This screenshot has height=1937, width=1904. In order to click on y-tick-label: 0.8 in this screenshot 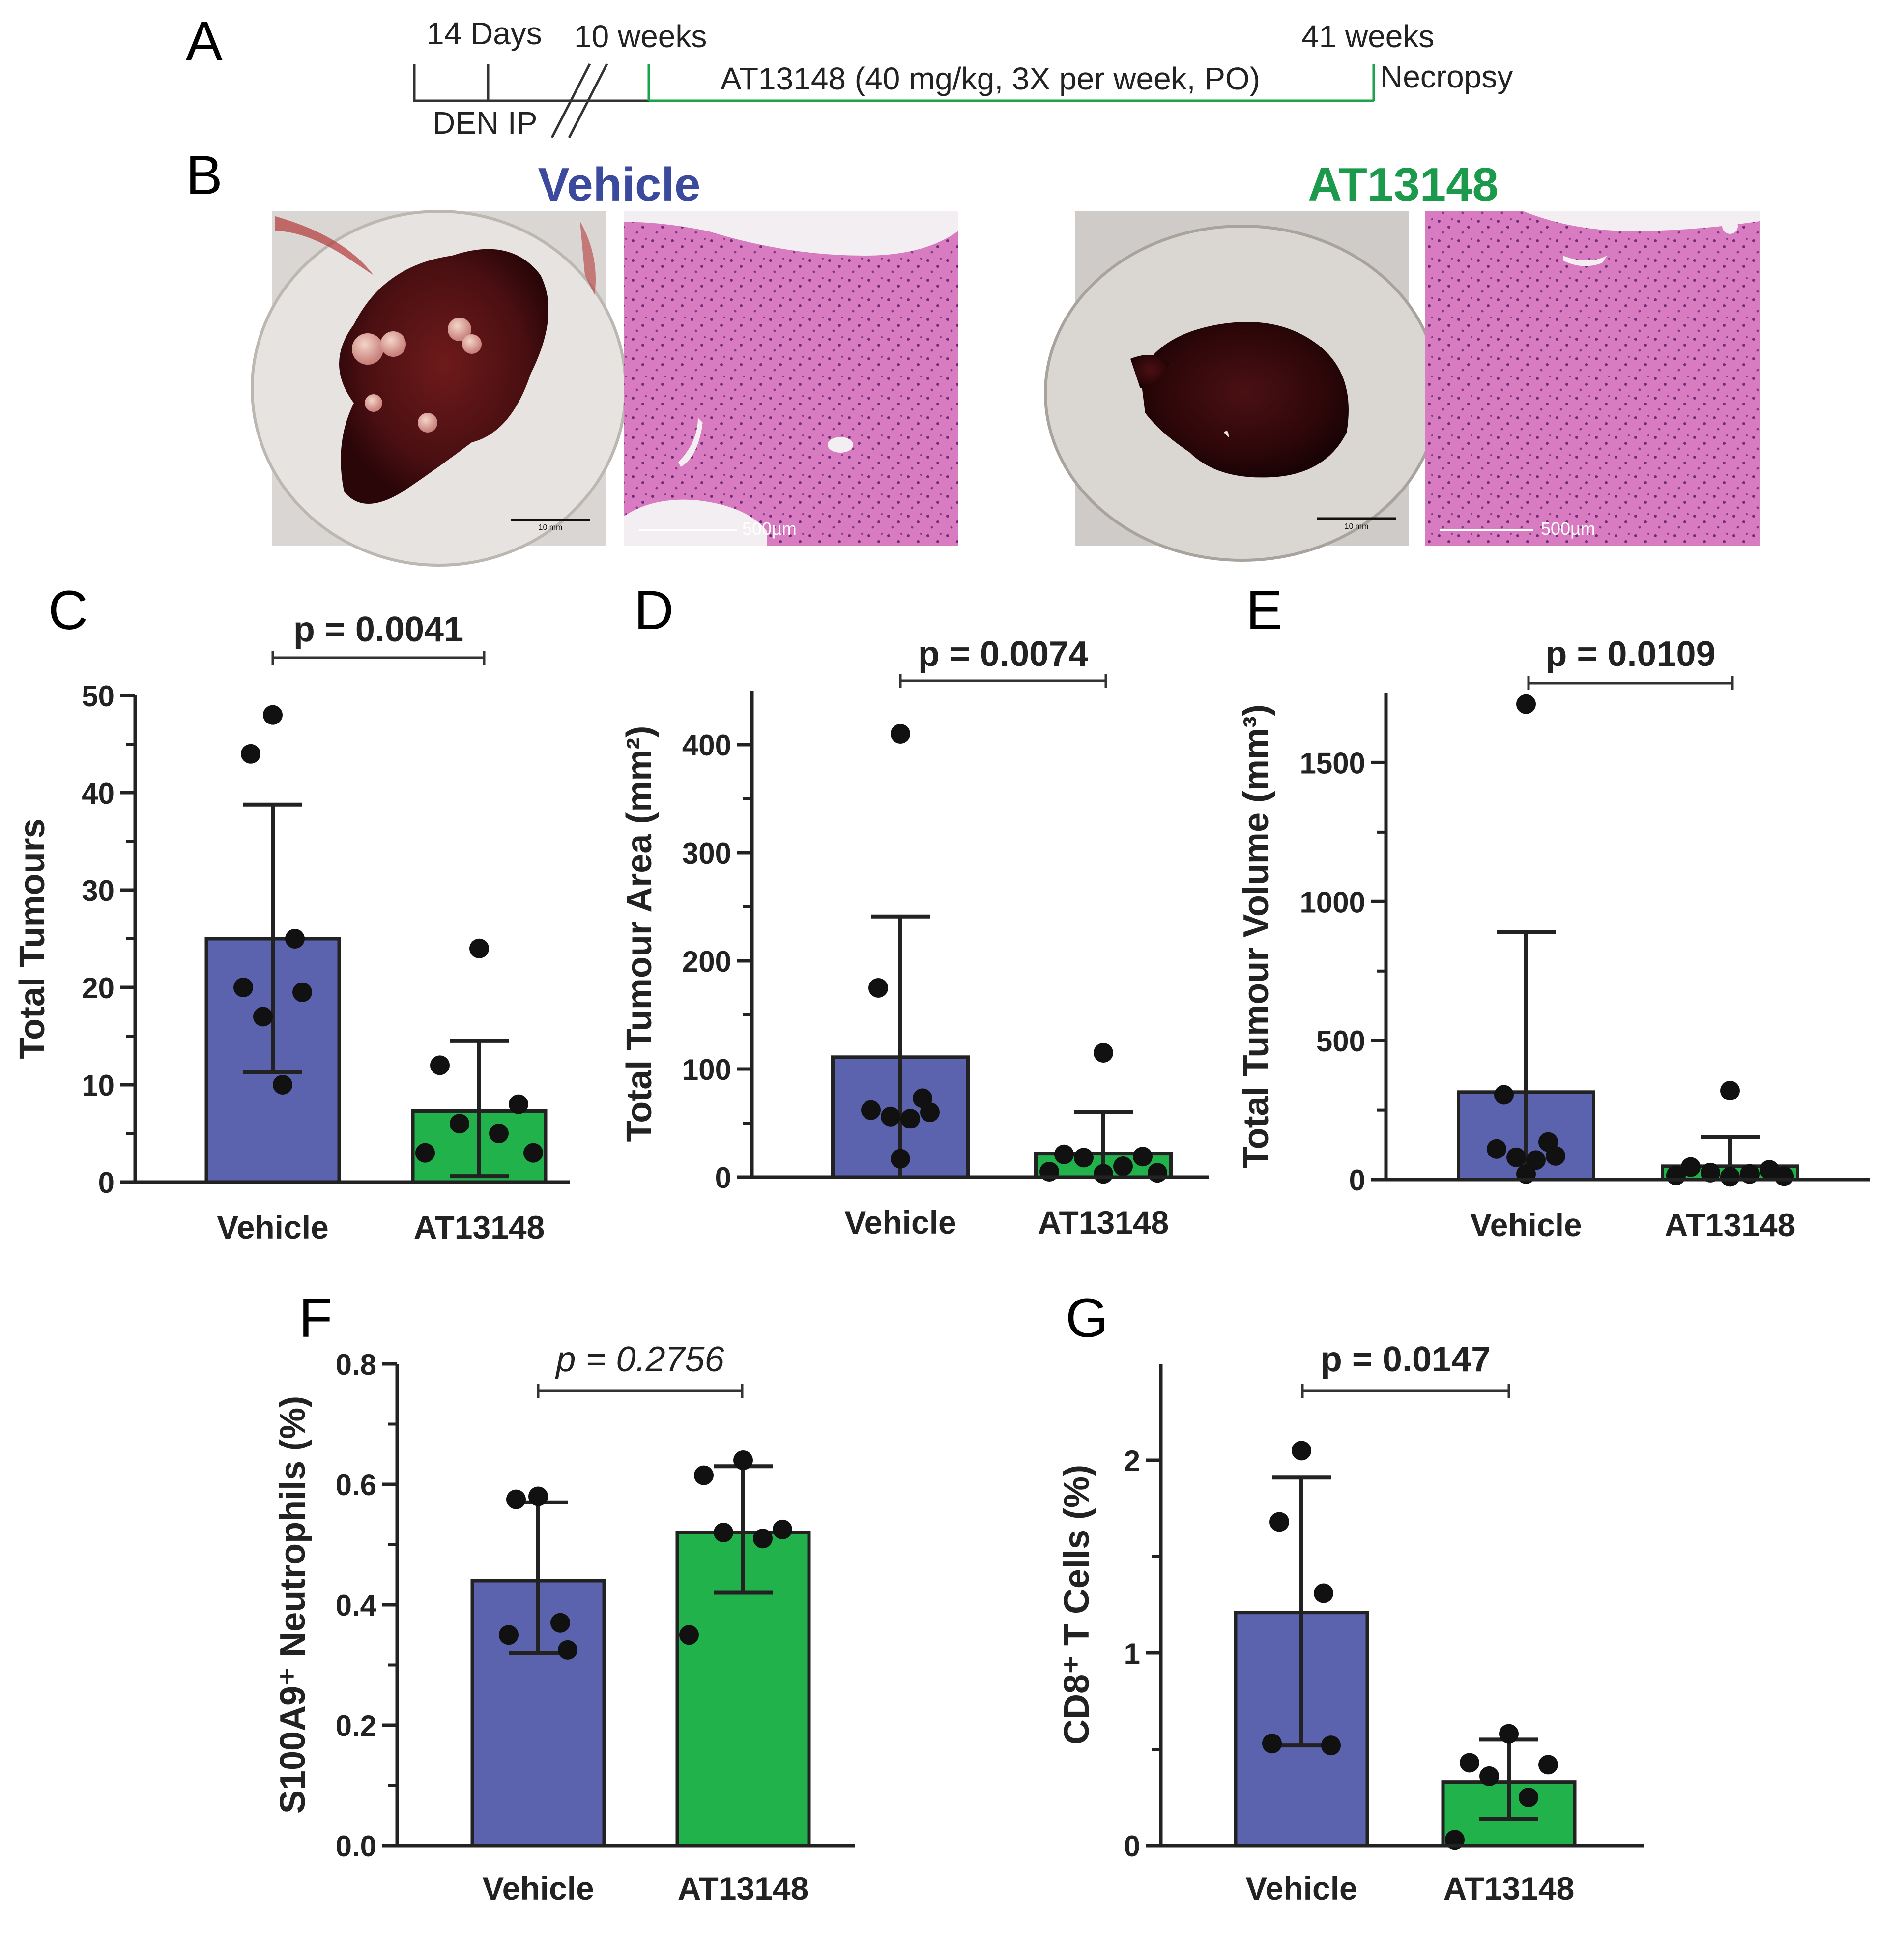, I will do `click(356, 1364)`.